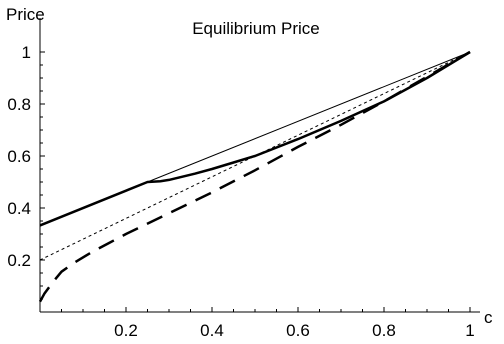  What do you see at coordinates (19, 156) in the screenshot?
I see `y-tick-label: 0.6` at bounding box center [19, 156].